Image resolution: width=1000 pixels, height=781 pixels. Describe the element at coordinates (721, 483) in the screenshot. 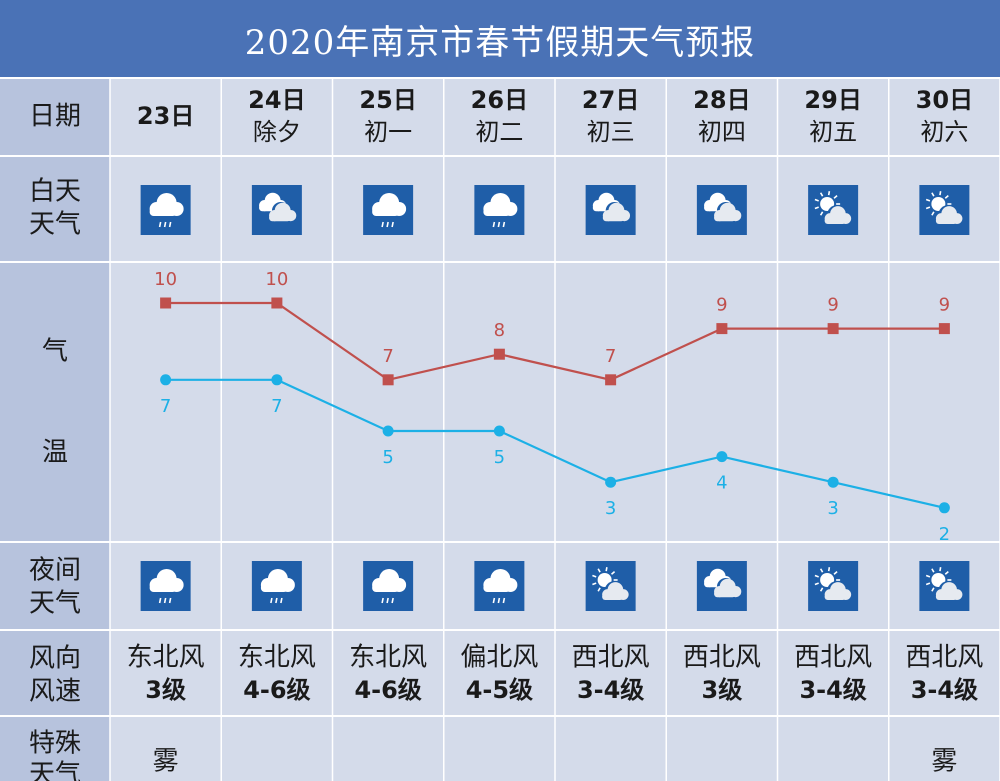

I see `low-temp-label: 4` at that location.